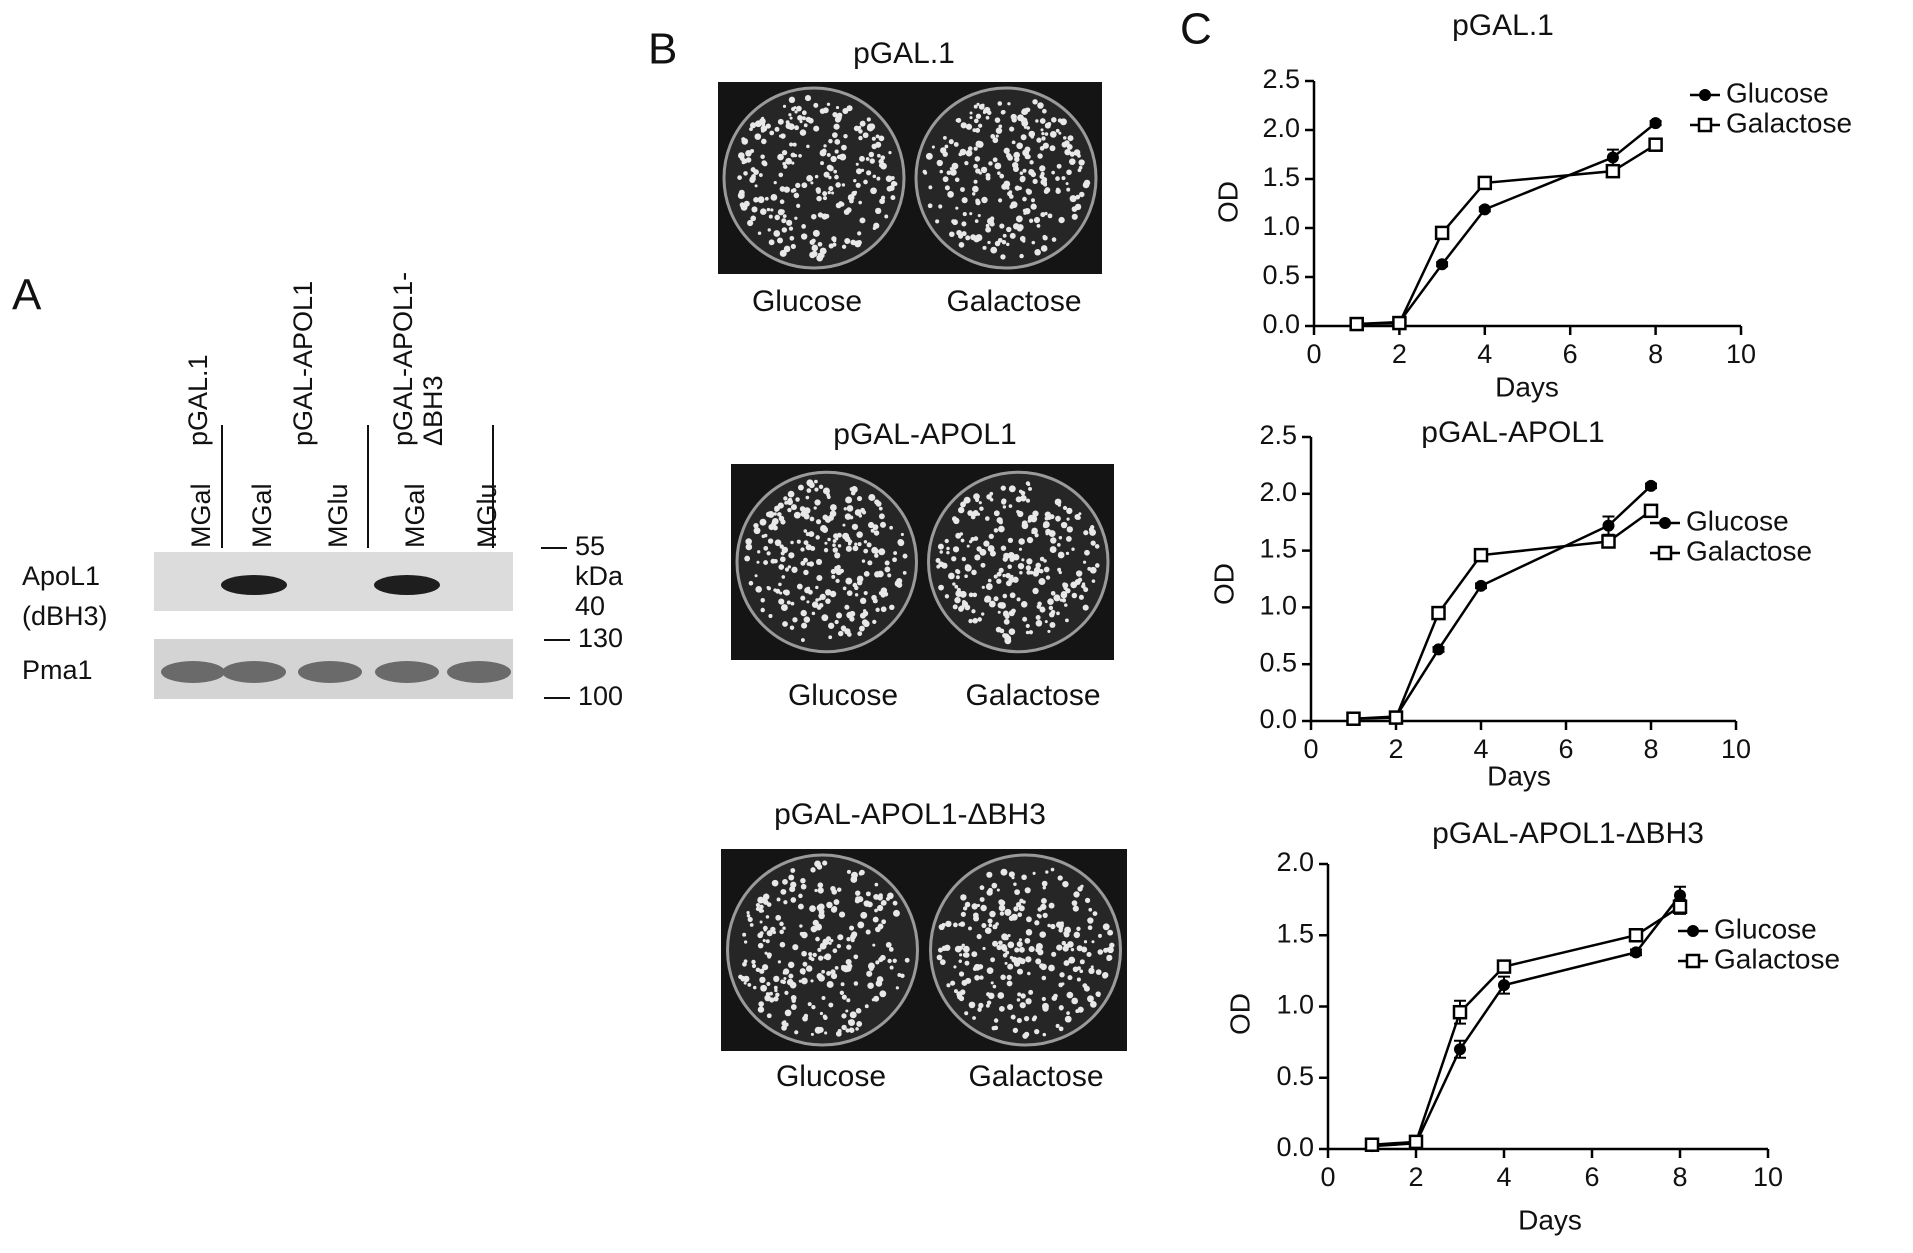 This screenshot has height=1253, width=1913. I want to click on plate-label: Glucose, so click(843, 695).